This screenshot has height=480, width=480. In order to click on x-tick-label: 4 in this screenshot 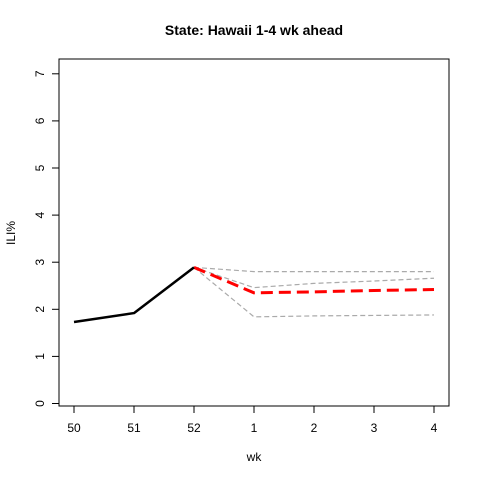, I will do `click(434, 428)`.